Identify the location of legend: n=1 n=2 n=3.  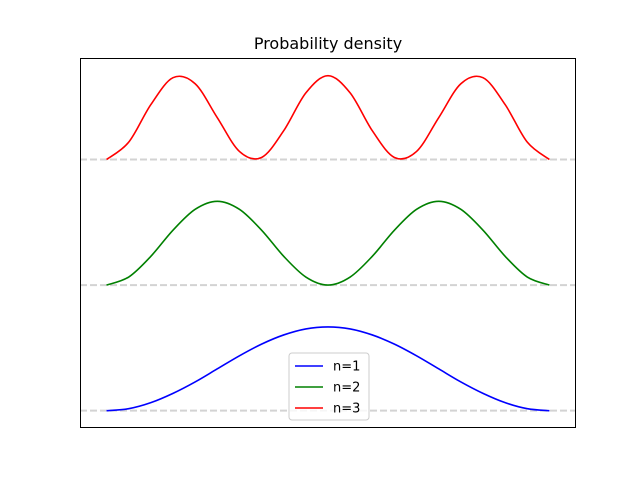
(329, 386).